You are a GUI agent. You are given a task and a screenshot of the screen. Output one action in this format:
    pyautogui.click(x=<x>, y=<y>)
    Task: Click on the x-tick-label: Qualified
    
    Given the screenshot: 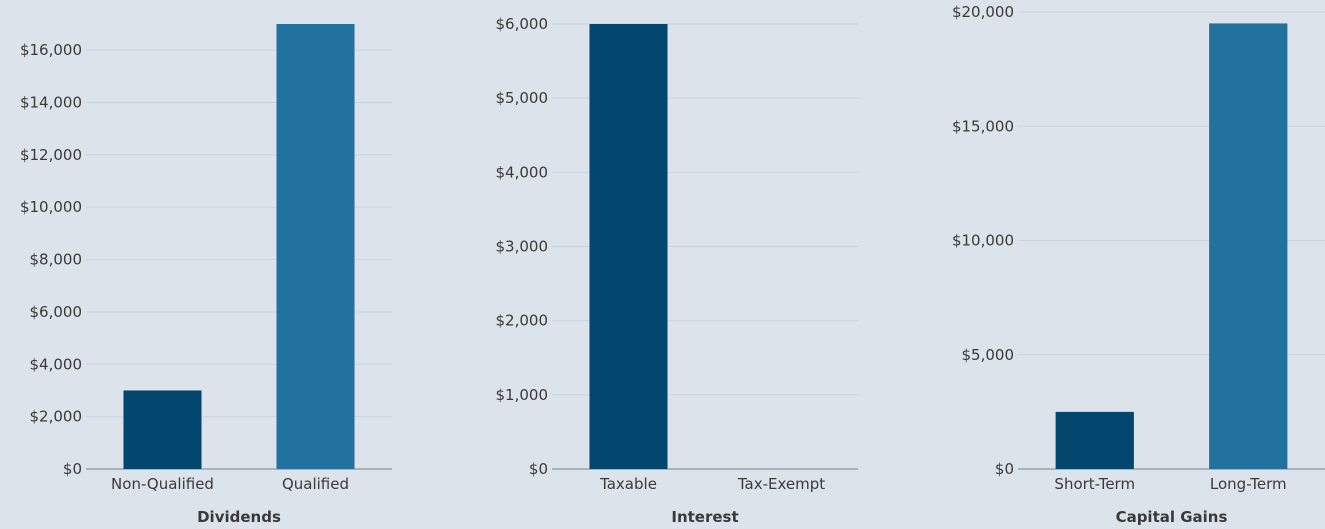 What is the action you would take?
    pyautogui.click(x=315, y=484)
    